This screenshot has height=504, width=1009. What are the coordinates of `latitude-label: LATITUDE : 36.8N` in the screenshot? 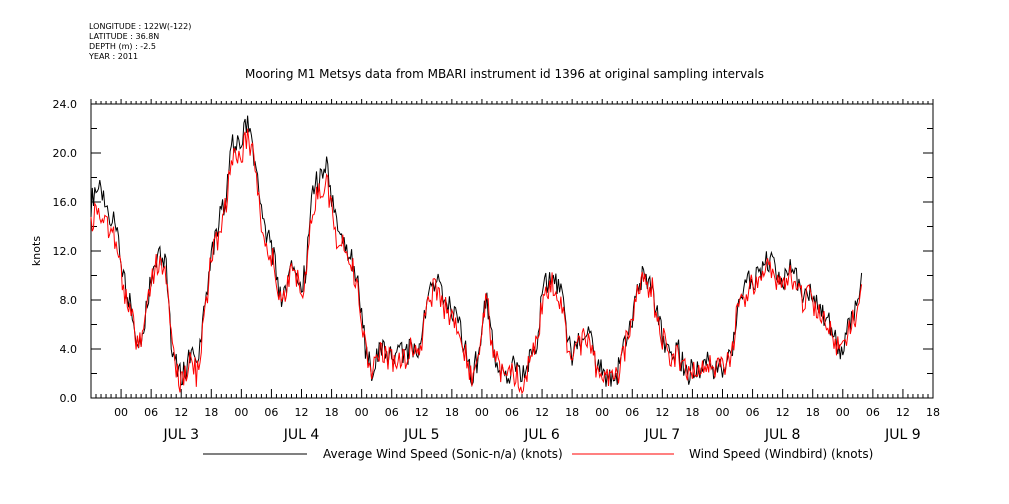 It's located at (124, 36).